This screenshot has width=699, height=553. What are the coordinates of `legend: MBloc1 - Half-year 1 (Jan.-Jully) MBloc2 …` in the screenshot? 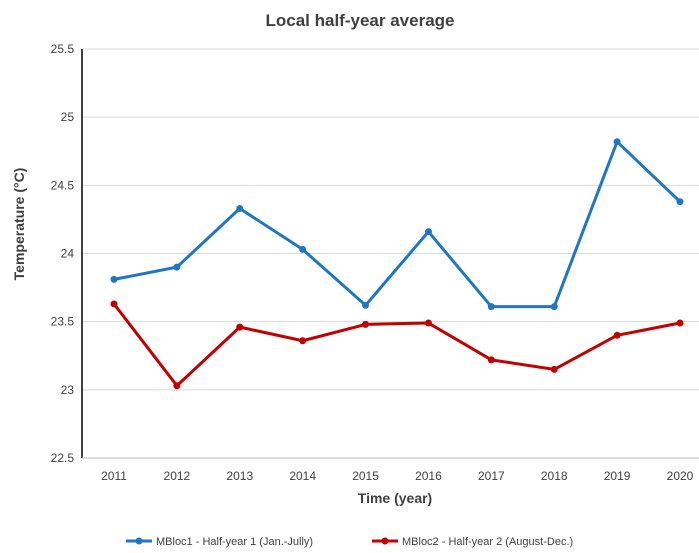 It's located at (349, 542).